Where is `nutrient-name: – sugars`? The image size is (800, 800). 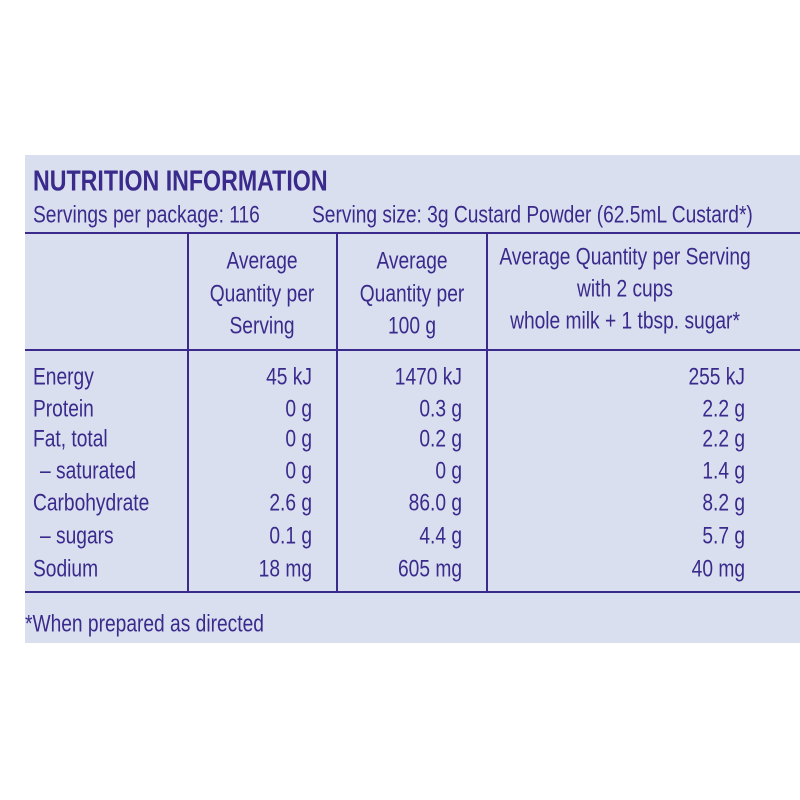 nutrient-name: – sugars is located at coordinates (77, 535).